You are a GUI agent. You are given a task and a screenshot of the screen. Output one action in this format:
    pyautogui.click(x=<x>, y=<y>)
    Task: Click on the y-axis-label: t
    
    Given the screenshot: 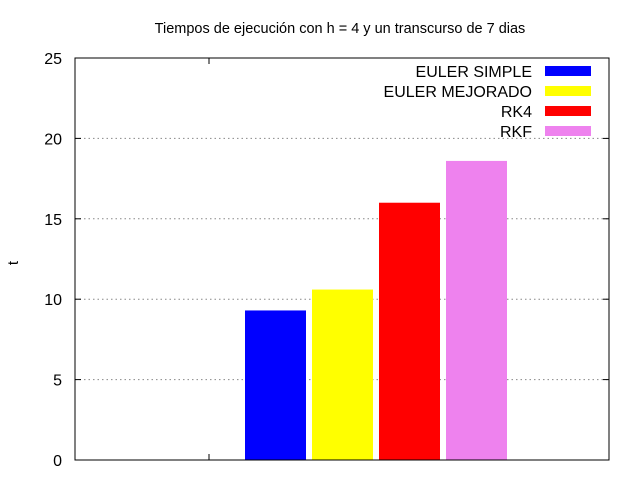 What is the action you would take?
    pyautogui.click(x=13, y=262)
    